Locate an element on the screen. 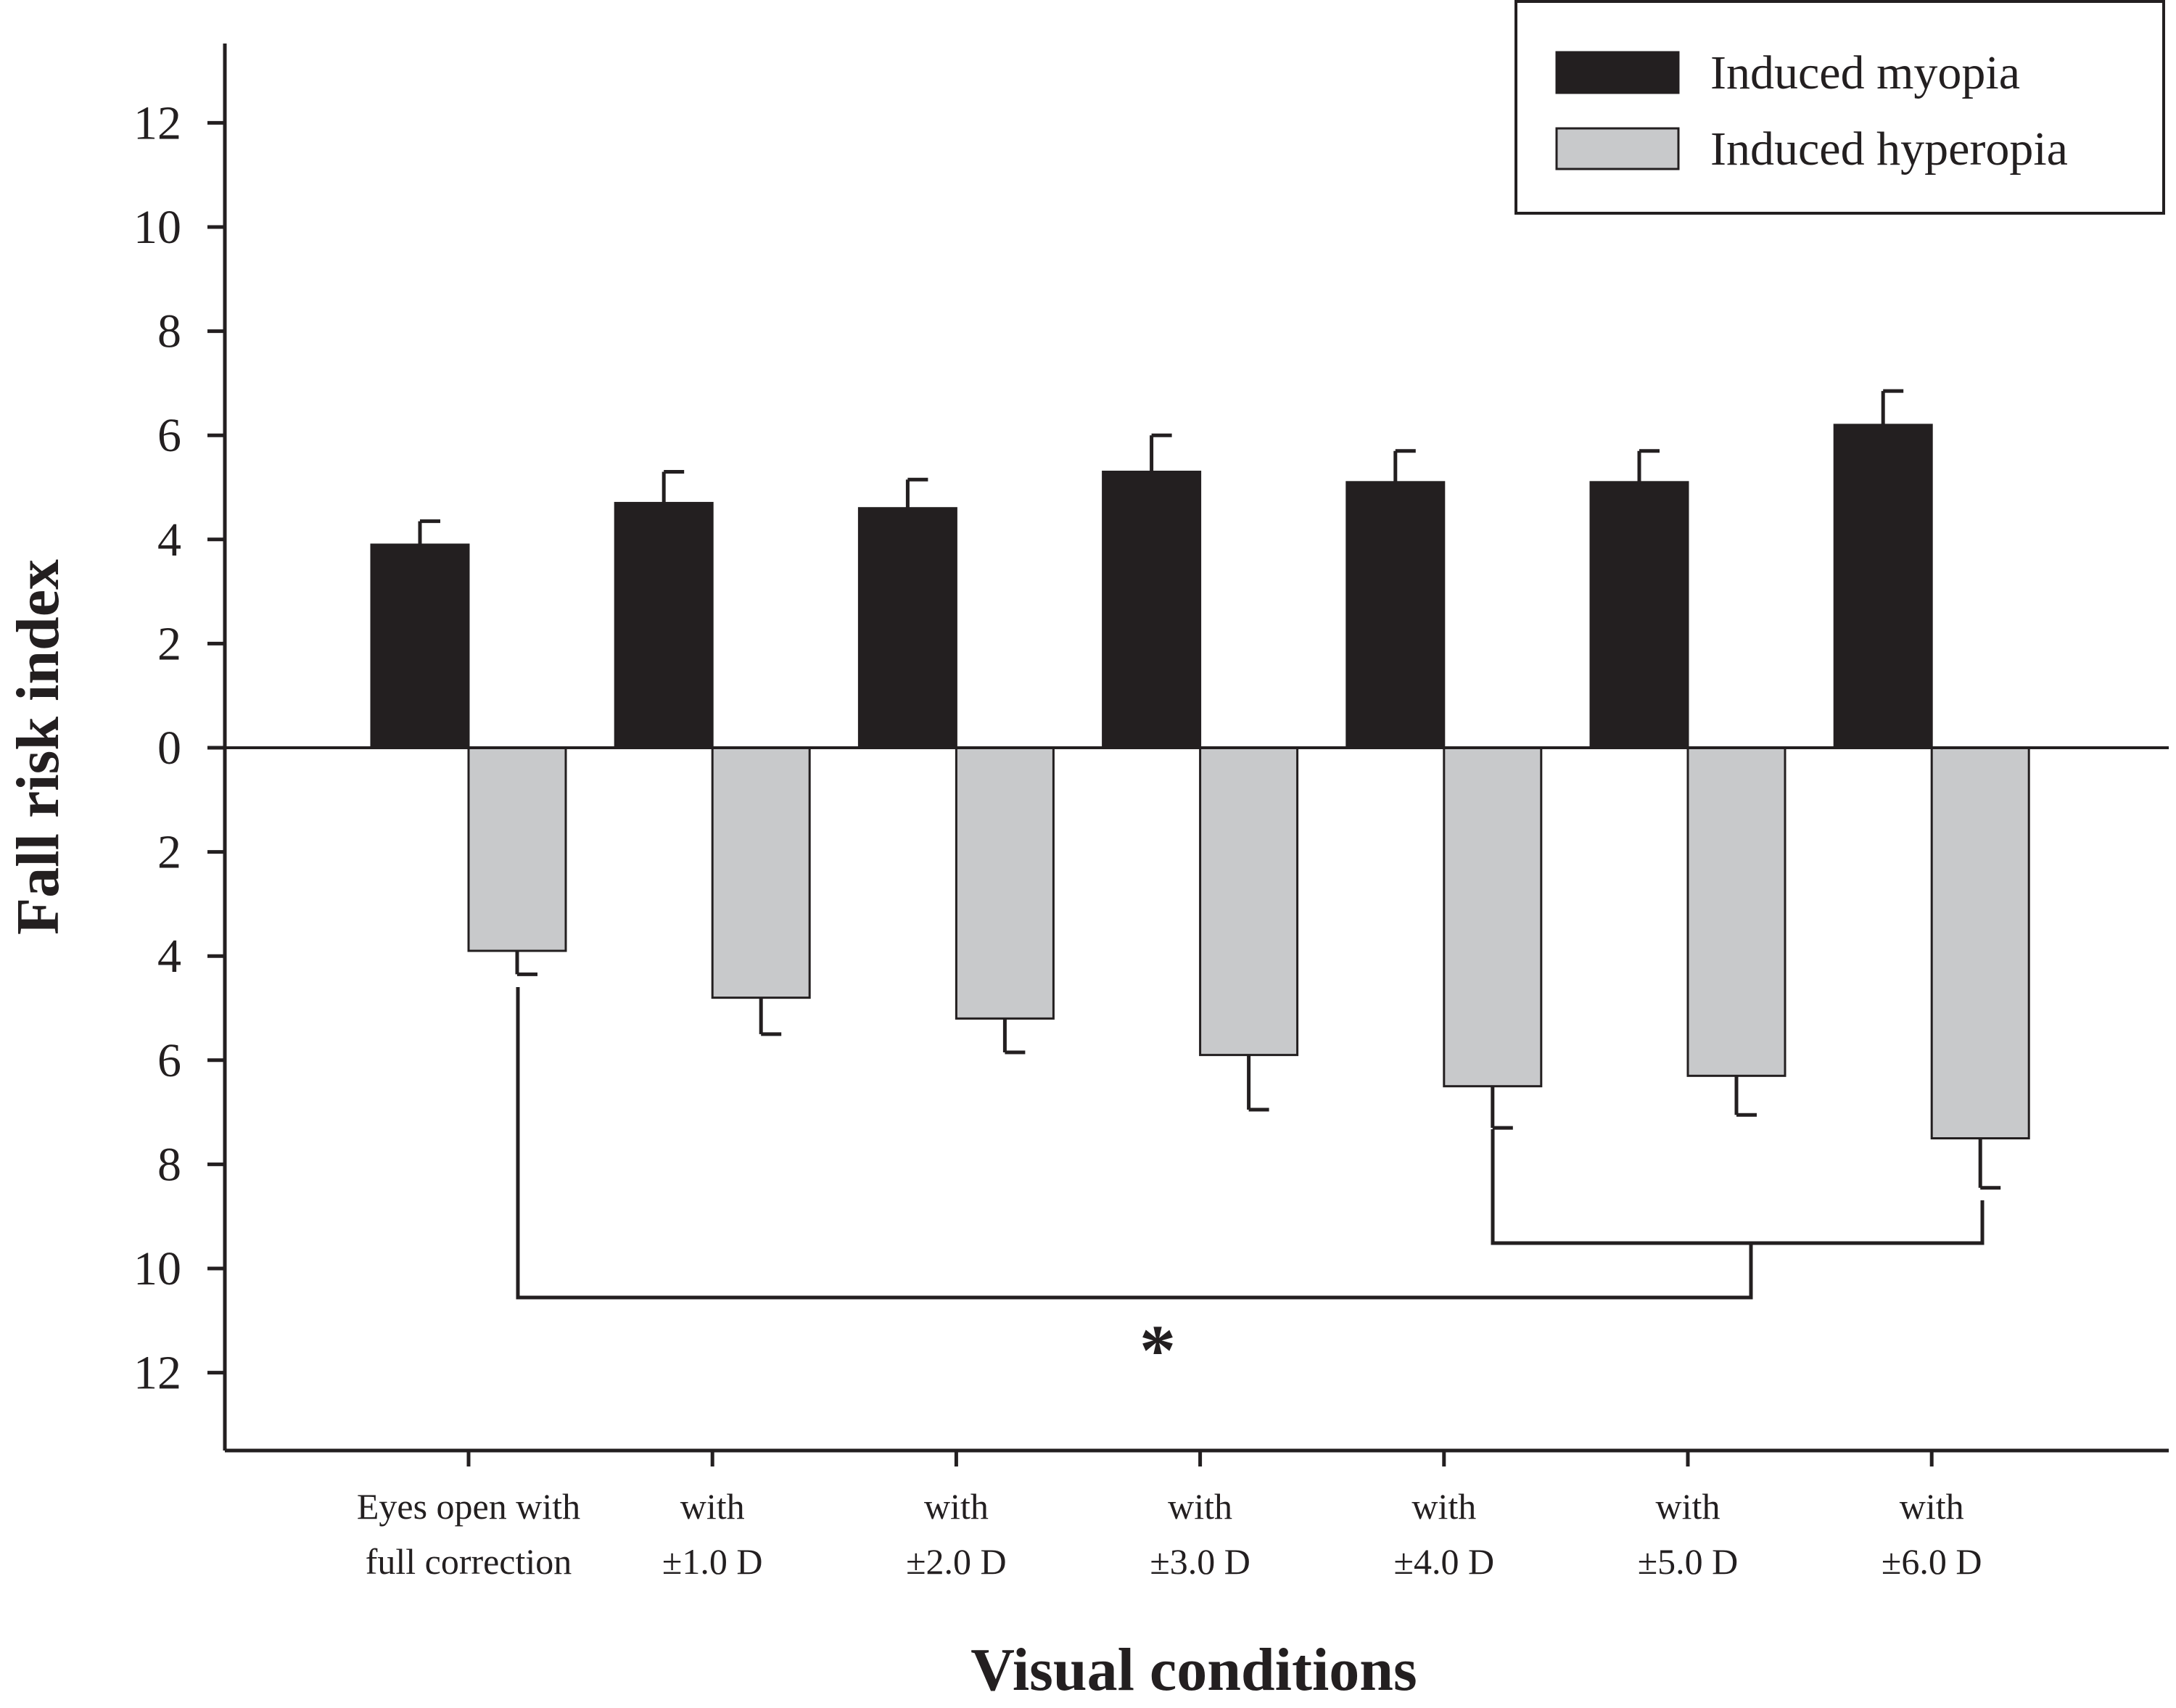 This screenshot has width=2176, height=1708. category-label-2-line-1: ±2.0 D is located at coordinates (957, 1561).